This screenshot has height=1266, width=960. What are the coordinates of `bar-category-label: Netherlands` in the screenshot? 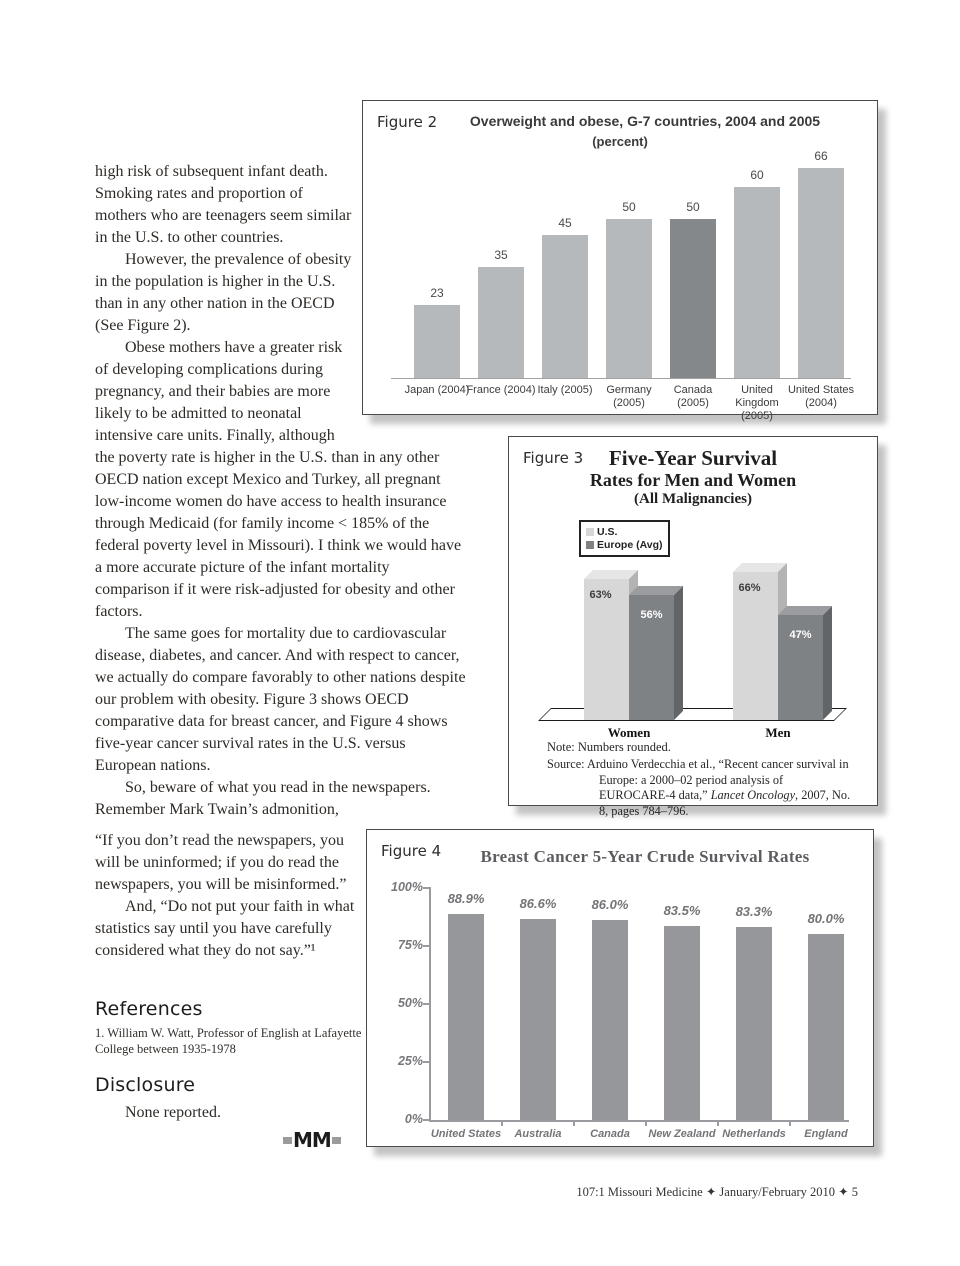 It's located at (754, 1134).